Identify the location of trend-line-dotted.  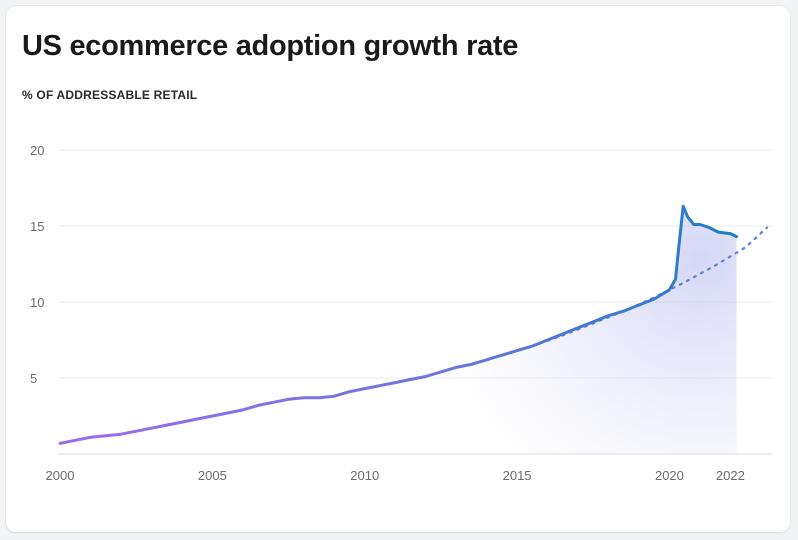
(650, 287).